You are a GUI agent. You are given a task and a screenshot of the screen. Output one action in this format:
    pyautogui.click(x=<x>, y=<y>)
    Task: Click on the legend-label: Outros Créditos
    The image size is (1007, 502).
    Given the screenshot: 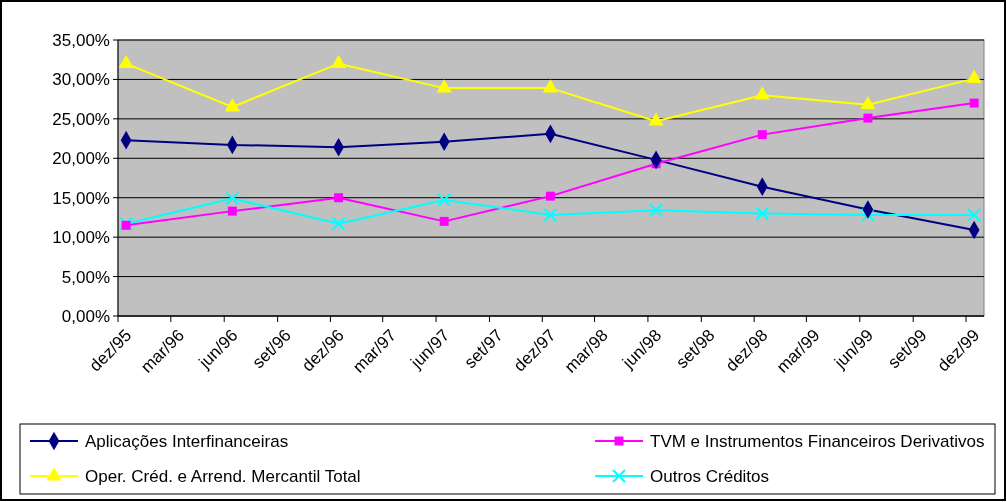 What is the action you would take?
    pyautogui.click(x=710, y=476)
    